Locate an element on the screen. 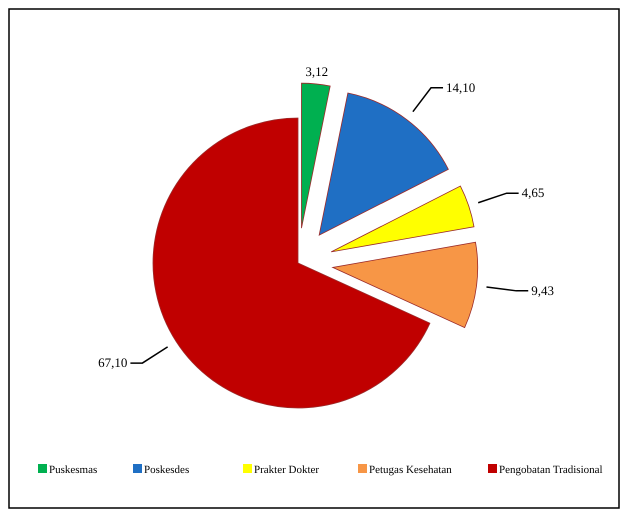 This screenshot has height=517, width=628. data-label: 67,10 is located at coordinates (113, 362).